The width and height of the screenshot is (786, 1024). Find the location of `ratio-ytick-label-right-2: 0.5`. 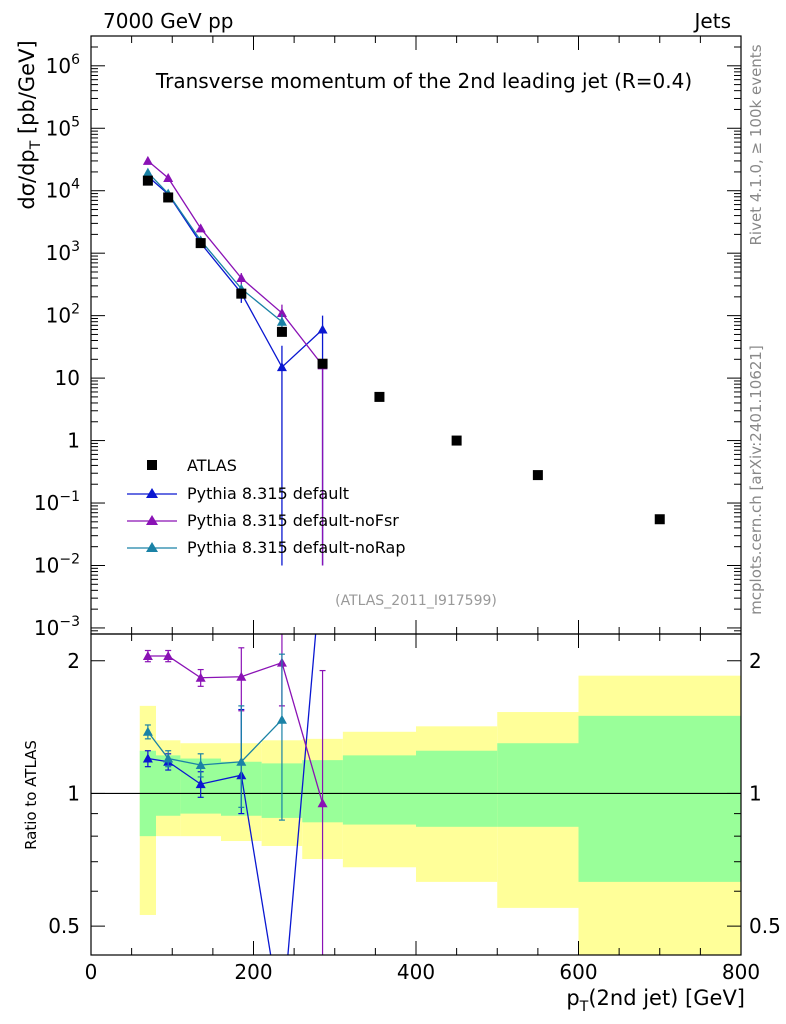

ratio-ytick-label-right-2: 0.5 is located at coordinates (765, 926).